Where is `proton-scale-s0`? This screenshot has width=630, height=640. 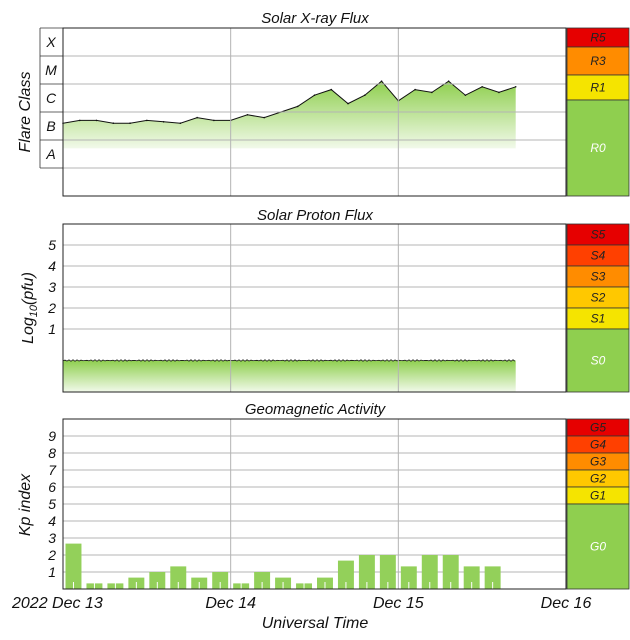
proton-scale-s0 is located at coordinates (598, 360).